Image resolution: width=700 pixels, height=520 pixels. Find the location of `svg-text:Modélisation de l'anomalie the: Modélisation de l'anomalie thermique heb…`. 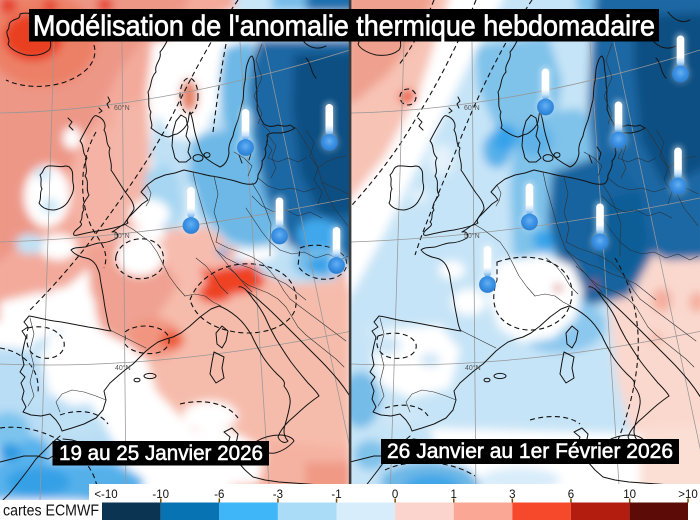

svg-text:Modélisation de l'anomalie the: Modélisation de l'anomalie thermique heb… is located at coordinates (344, 27).